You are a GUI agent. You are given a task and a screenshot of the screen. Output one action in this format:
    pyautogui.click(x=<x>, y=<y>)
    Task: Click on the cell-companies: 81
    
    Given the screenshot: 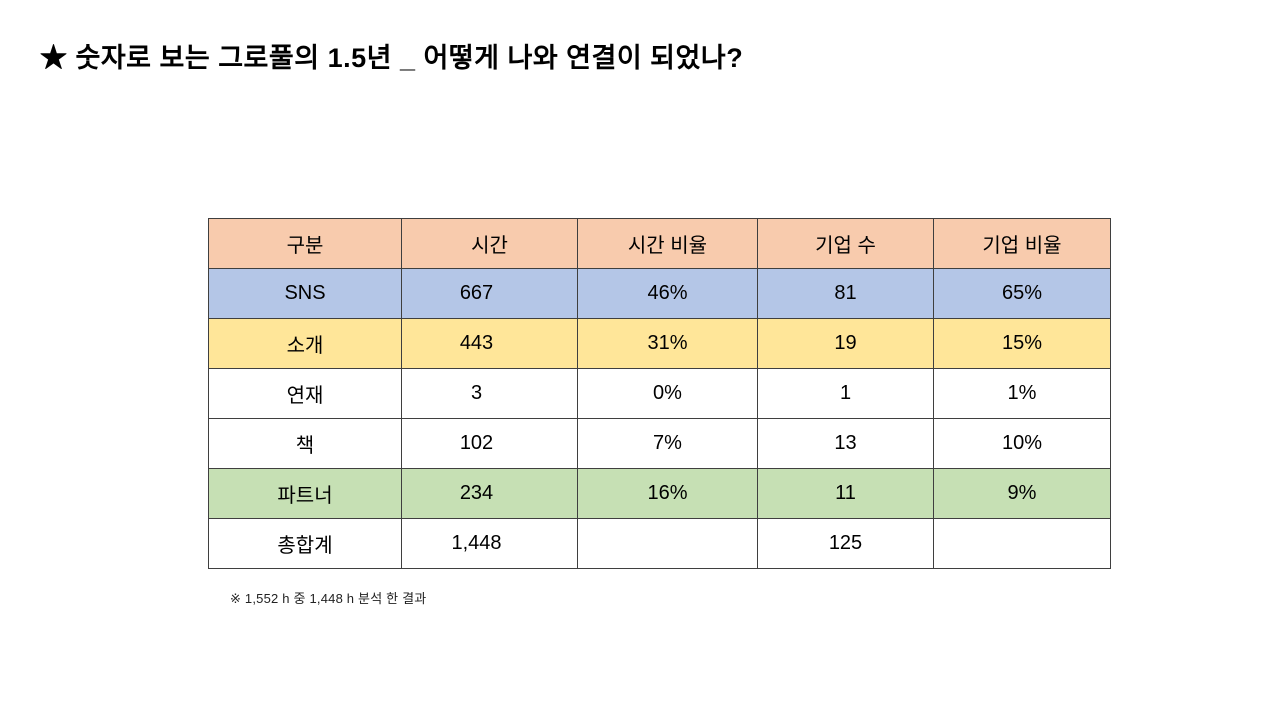 What is the action you would take?
    pyautogui.click(x=845, y=293)
    